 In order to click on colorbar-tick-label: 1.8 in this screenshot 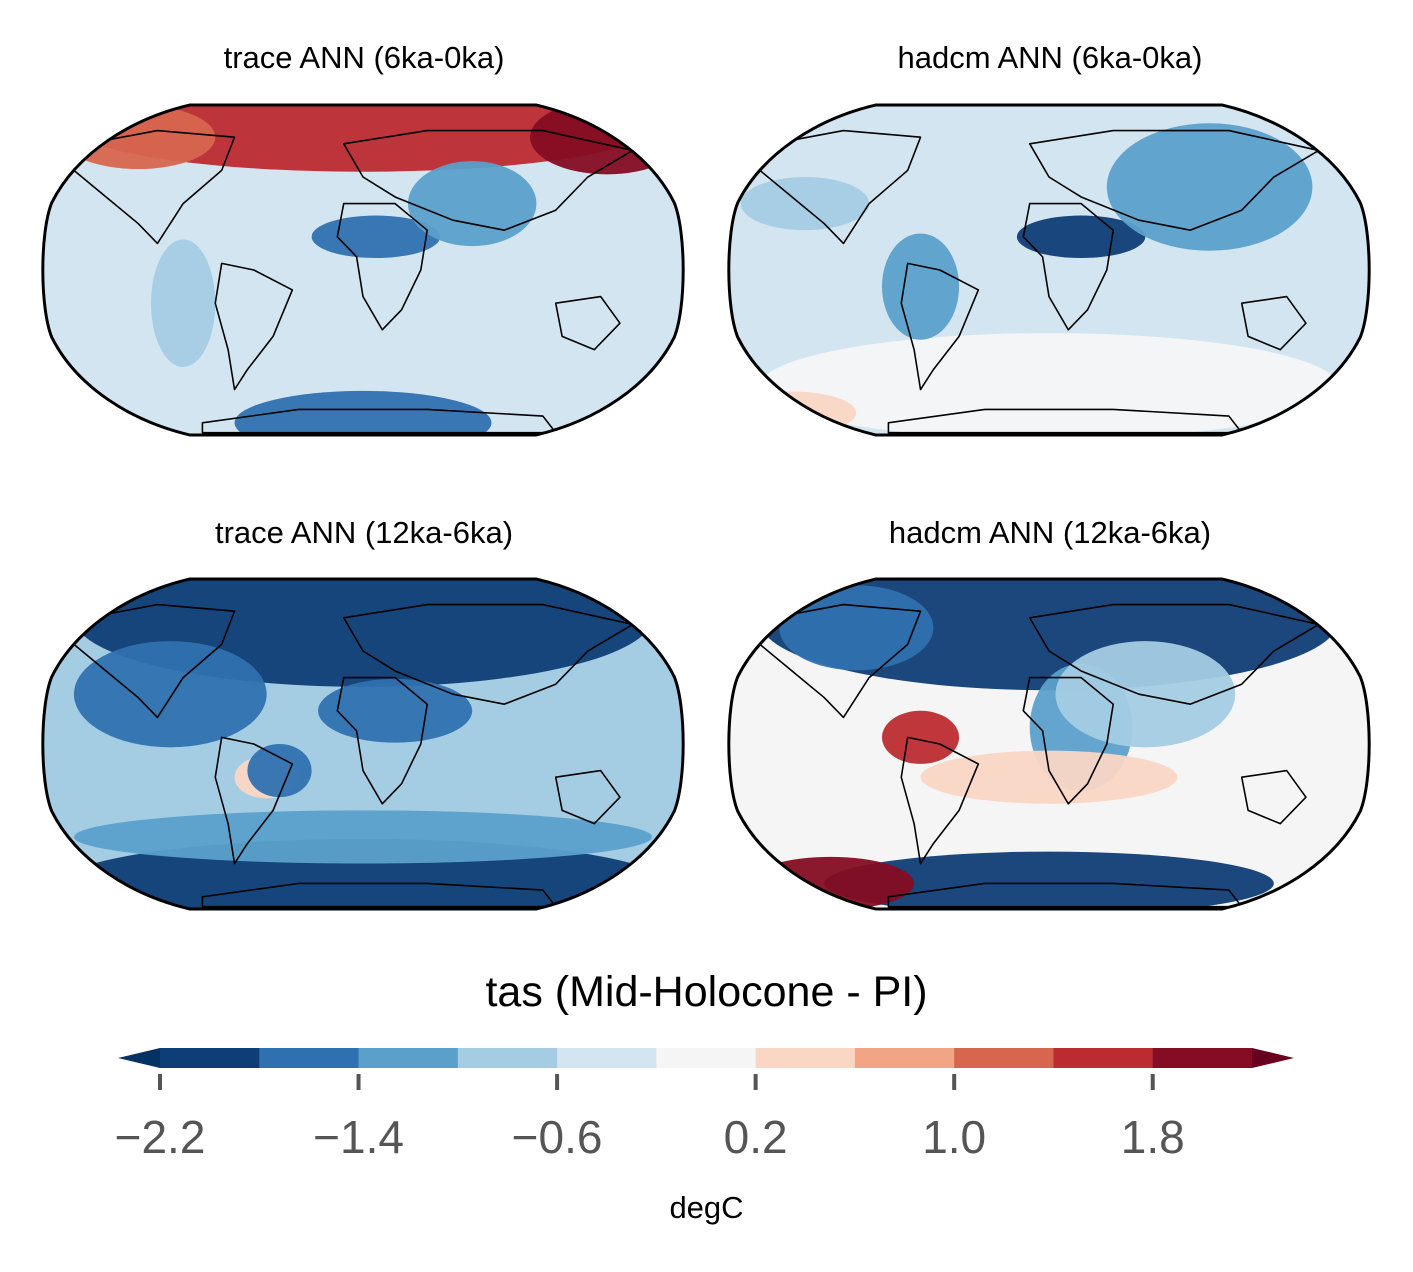, I will do `click(1152, 1137)`.